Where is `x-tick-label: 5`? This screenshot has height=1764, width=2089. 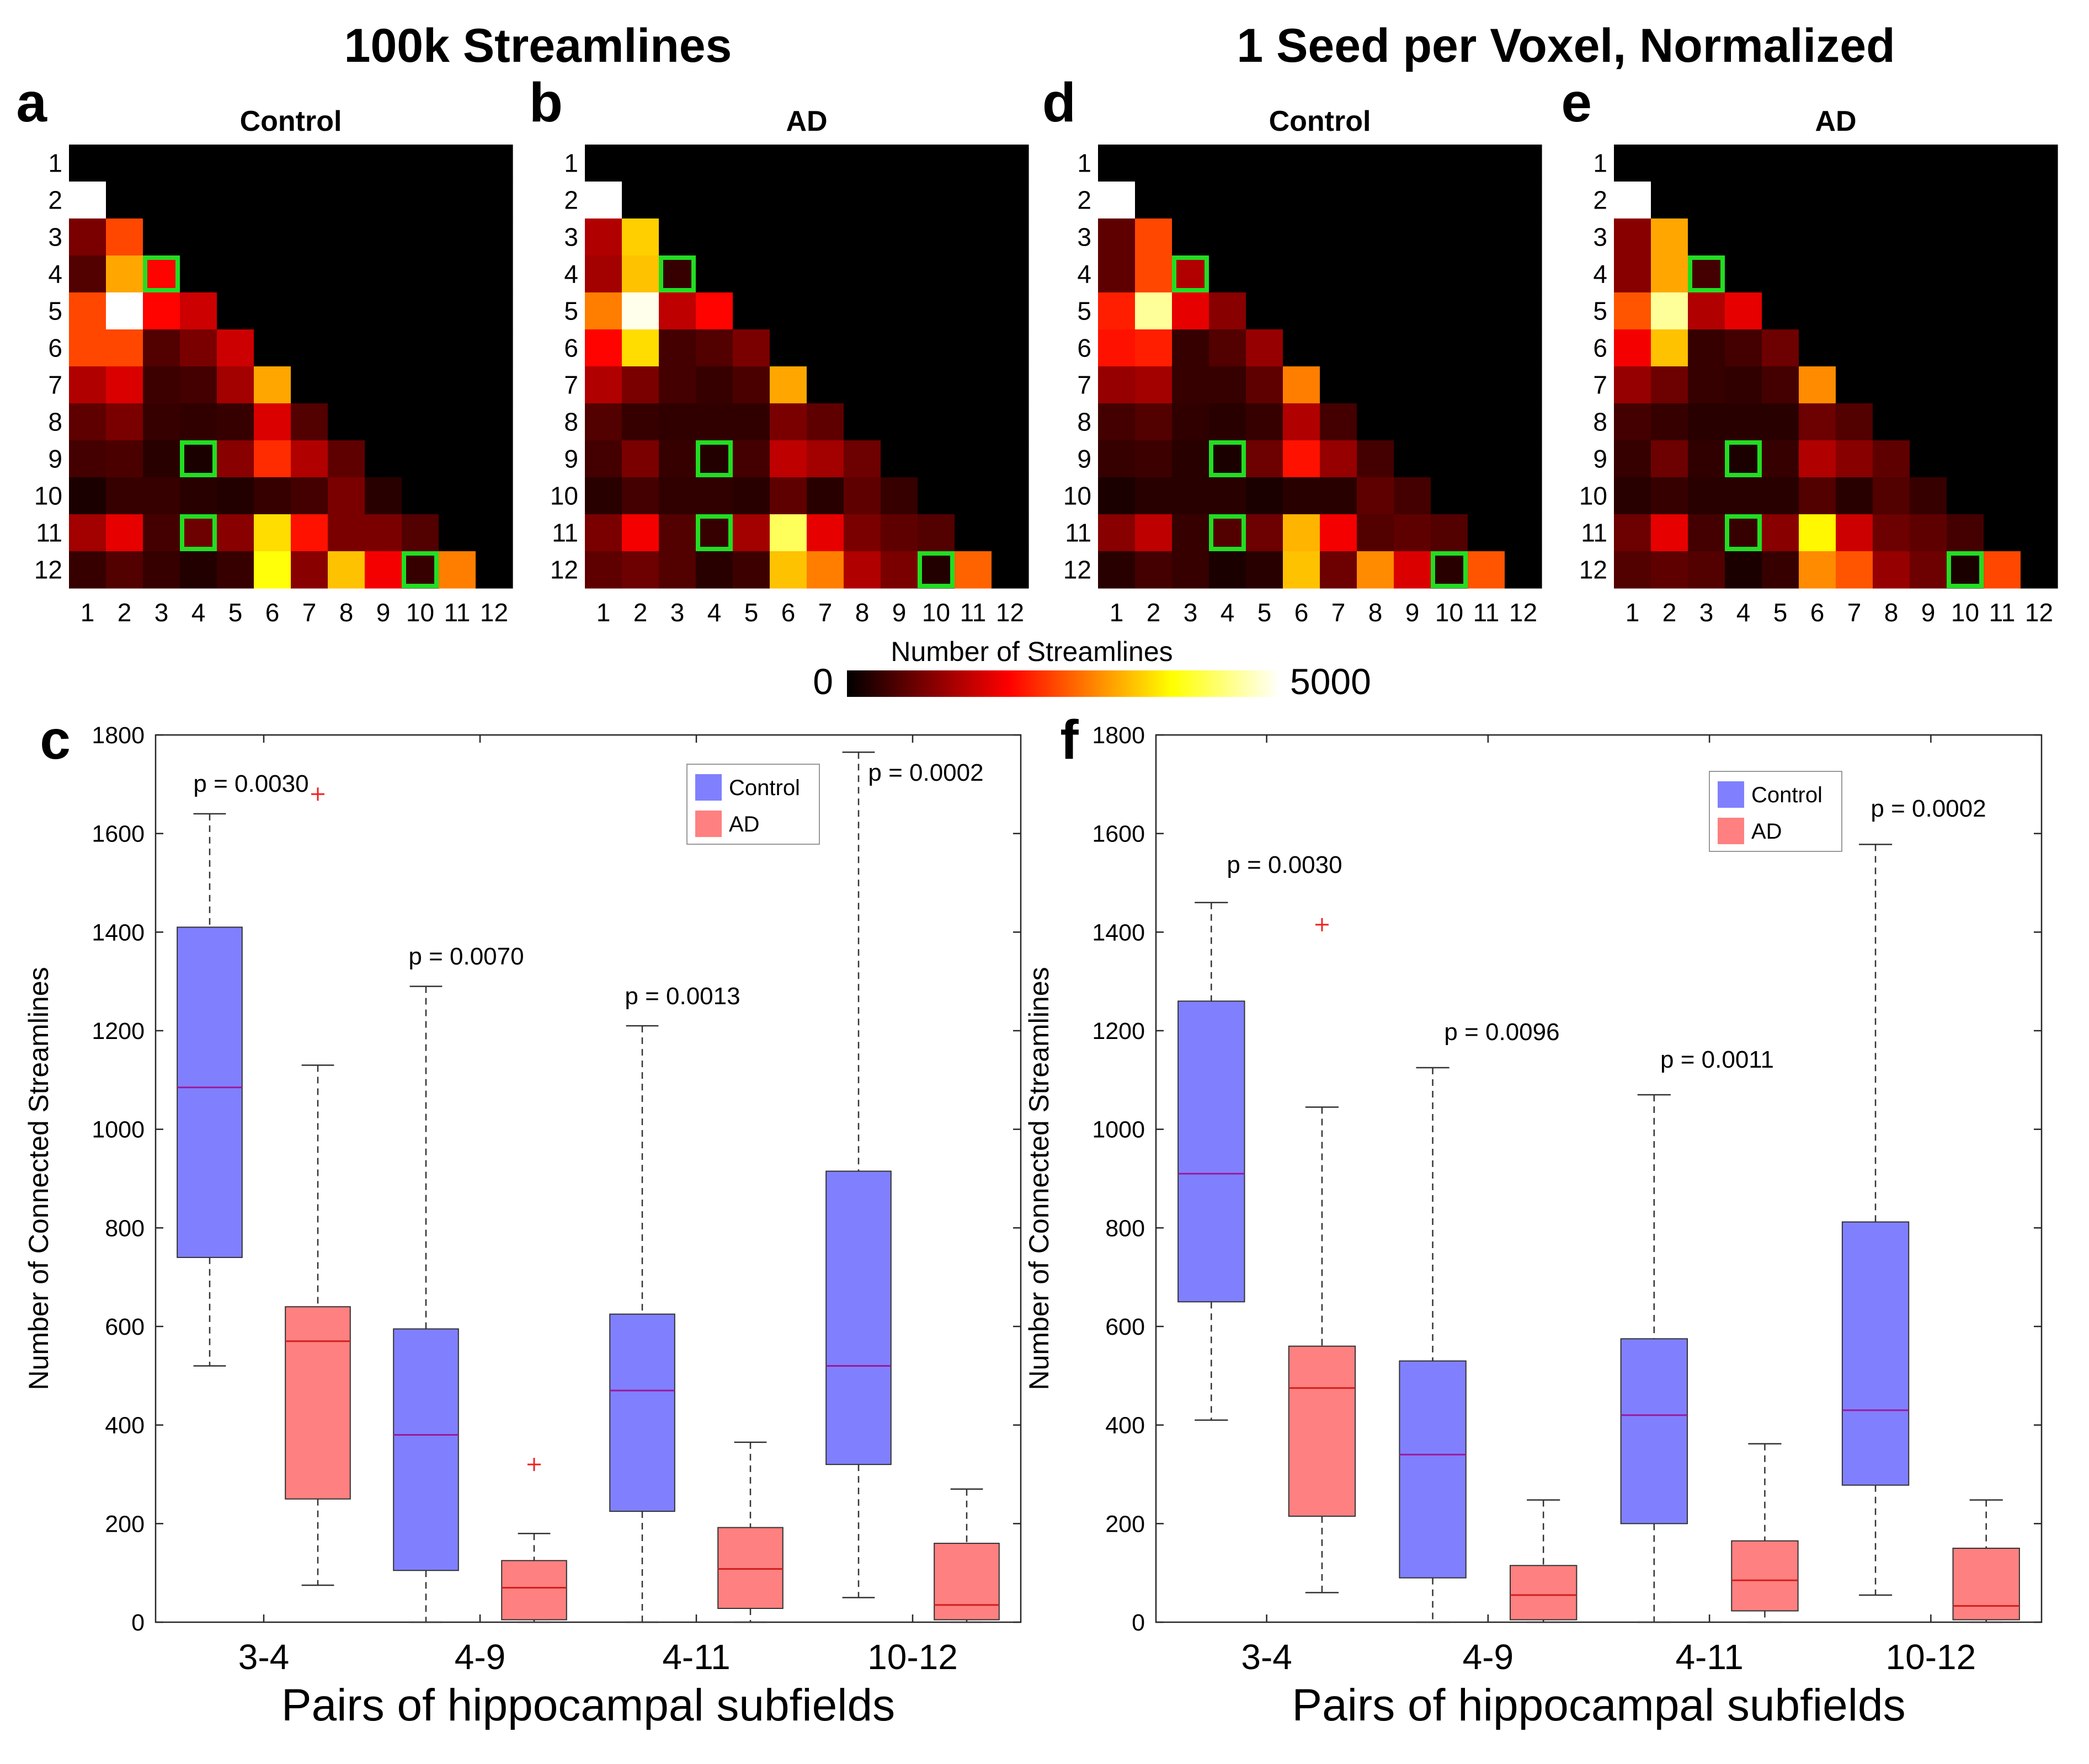
x-tick-label: 5 is located at coordinates (751, 612).